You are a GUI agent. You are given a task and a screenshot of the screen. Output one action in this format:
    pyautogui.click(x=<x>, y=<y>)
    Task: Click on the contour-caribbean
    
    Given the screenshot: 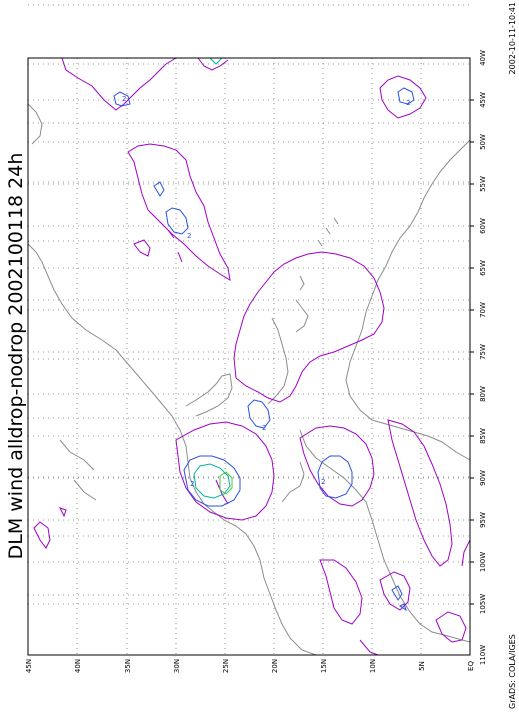 What is the action you would take?
    pyautogui.click(x=309, y=327)
    